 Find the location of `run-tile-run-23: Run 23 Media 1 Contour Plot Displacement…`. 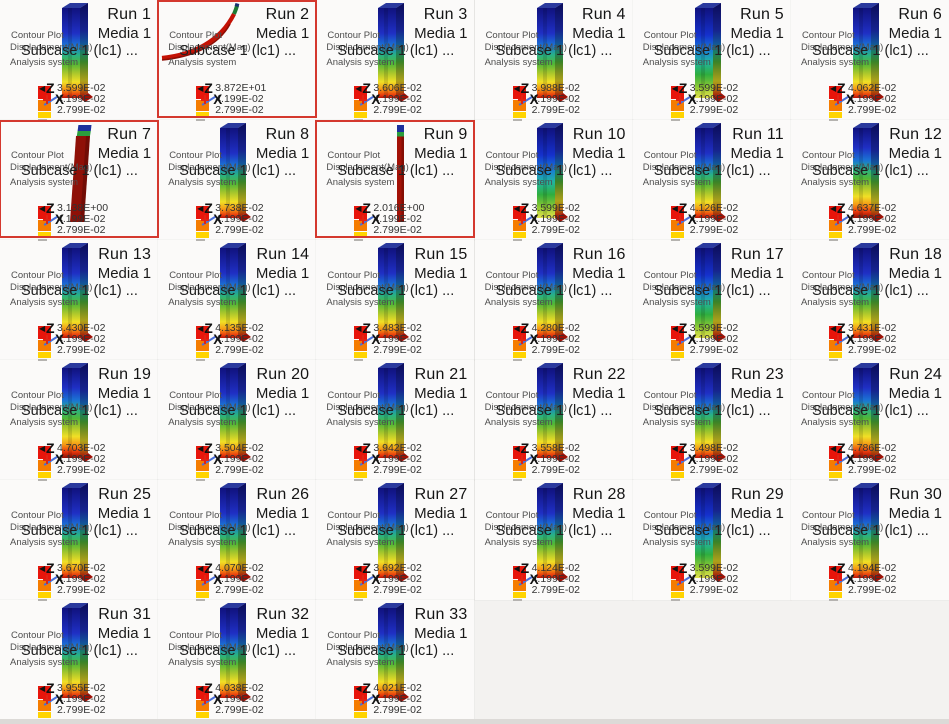

run-tile-run-23: Run 23 Media 1 Contour Plot Displacement… is located at coordinates (711, 420).